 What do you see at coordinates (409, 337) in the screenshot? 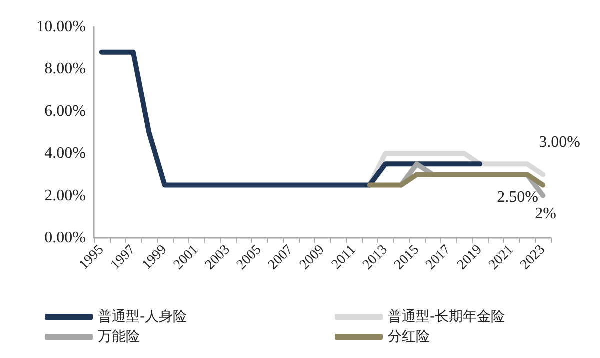
I see `legend-label: 分红险` at bounding box center [409, 337].